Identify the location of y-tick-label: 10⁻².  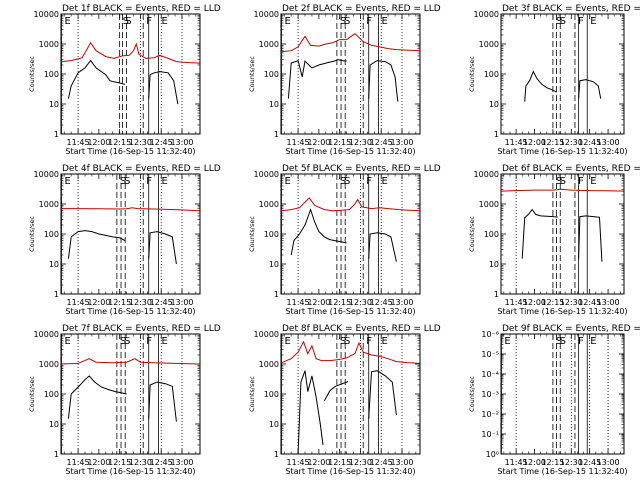
(490, 414).